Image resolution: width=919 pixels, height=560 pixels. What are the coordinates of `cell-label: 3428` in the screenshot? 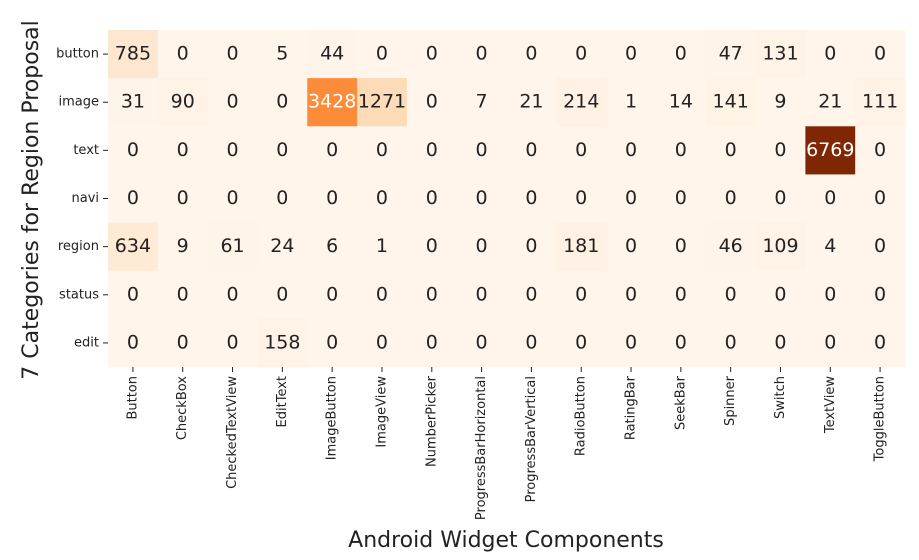 It's located at (332, 102).